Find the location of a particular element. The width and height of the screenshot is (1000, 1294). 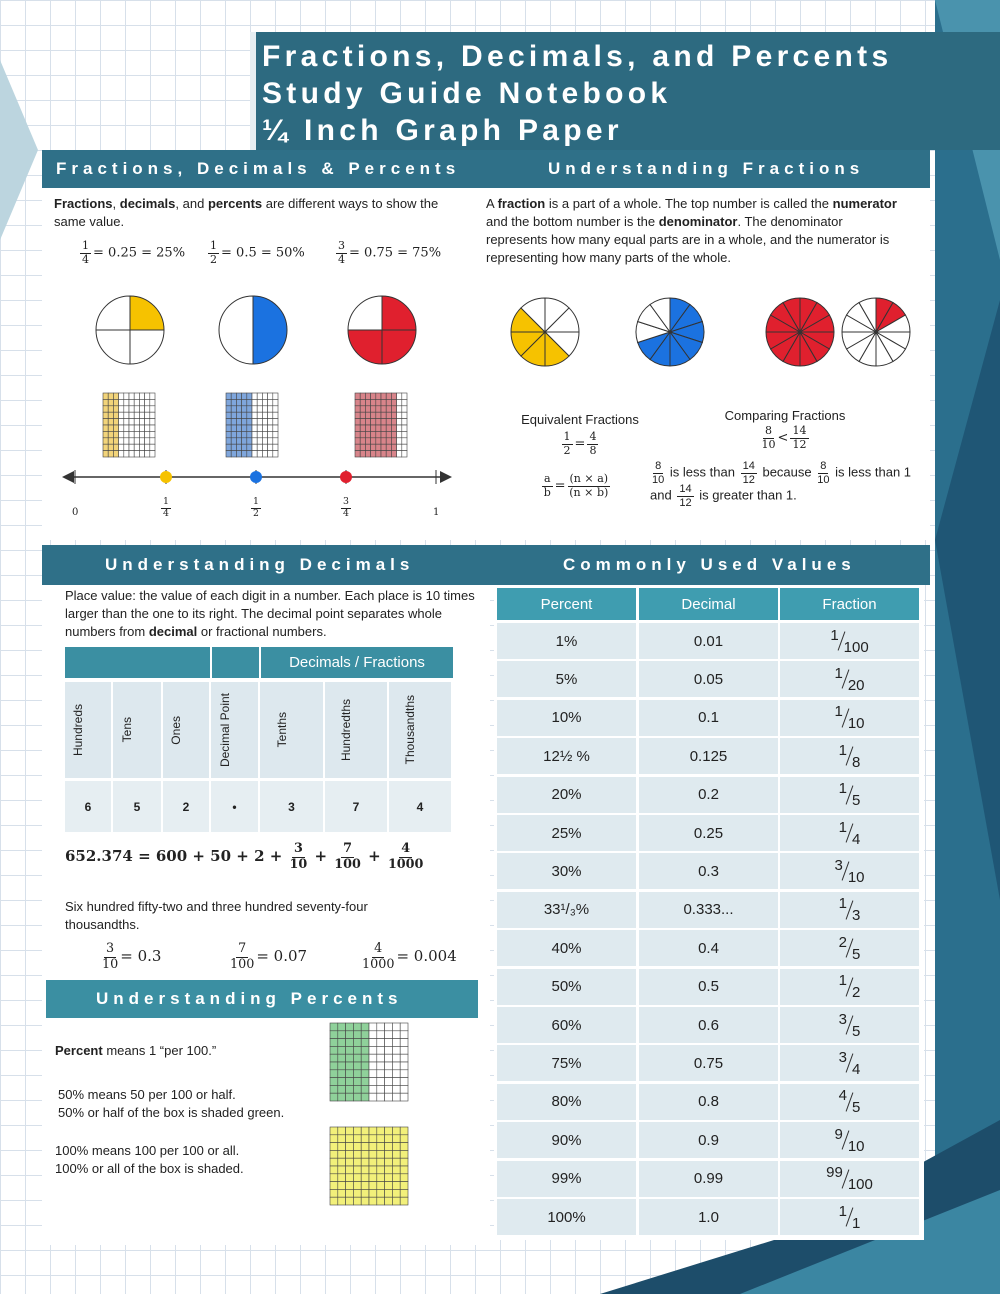

side-triangle is located at coordinates (967, 600).